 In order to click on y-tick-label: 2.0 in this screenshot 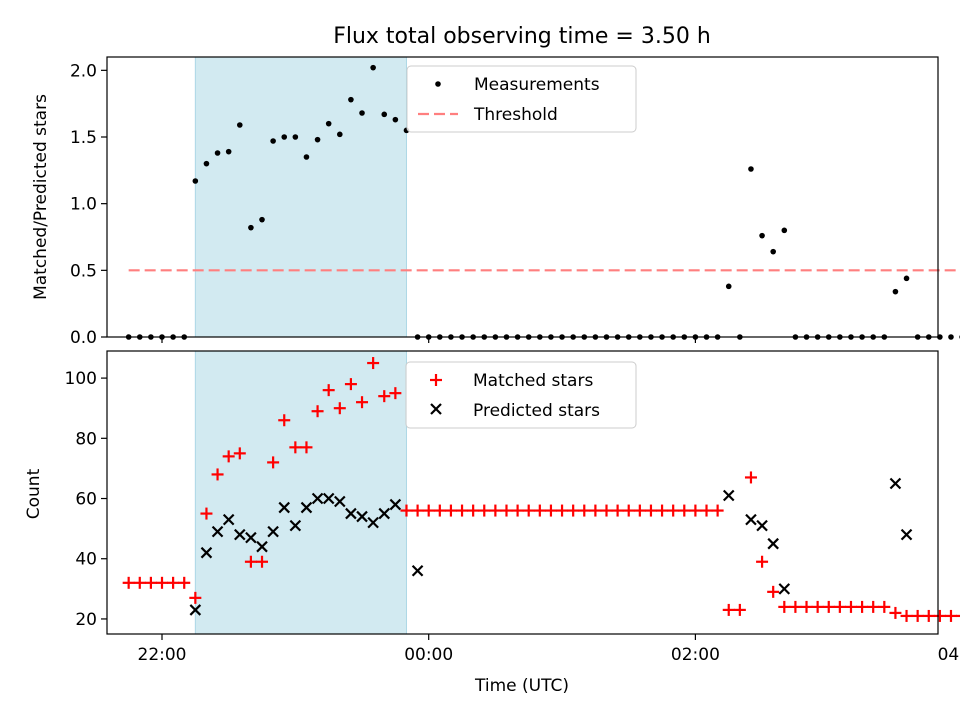, I will do `click(83, 71)`.